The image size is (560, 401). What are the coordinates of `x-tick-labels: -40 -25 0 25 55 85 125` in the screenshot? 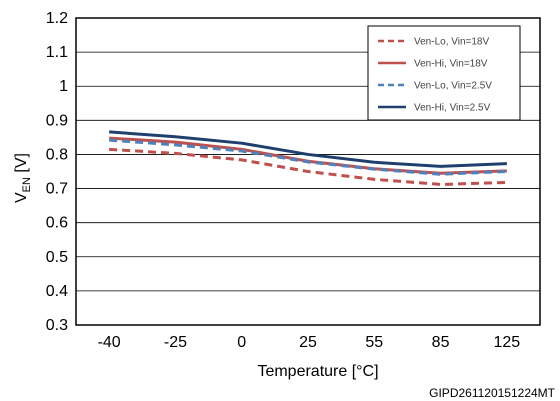 It's located at (309, 342).